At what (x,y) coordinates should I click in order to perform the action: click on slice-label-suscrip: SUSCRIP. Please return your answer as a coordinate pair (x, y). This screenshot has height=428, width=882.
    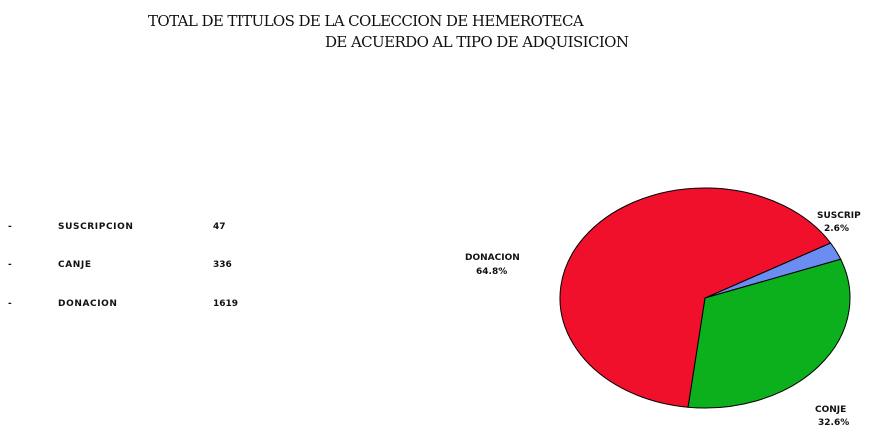
    Looking at the image, I should click on (839, 216).